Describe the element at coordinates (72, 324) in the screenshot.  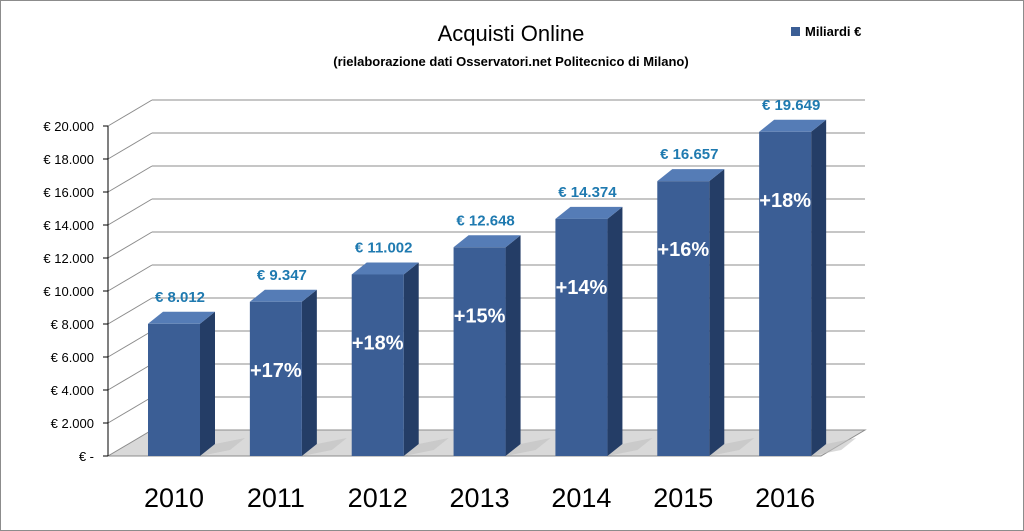
I see `y-tick-label: € 8.000` at that location.